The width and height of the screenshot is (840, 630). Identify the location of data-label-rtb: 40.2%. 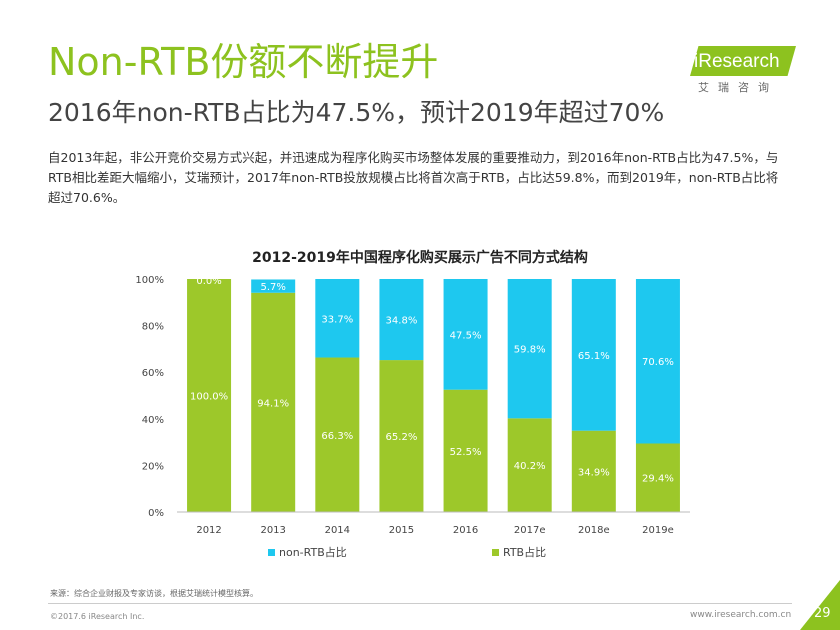
(530, 466).